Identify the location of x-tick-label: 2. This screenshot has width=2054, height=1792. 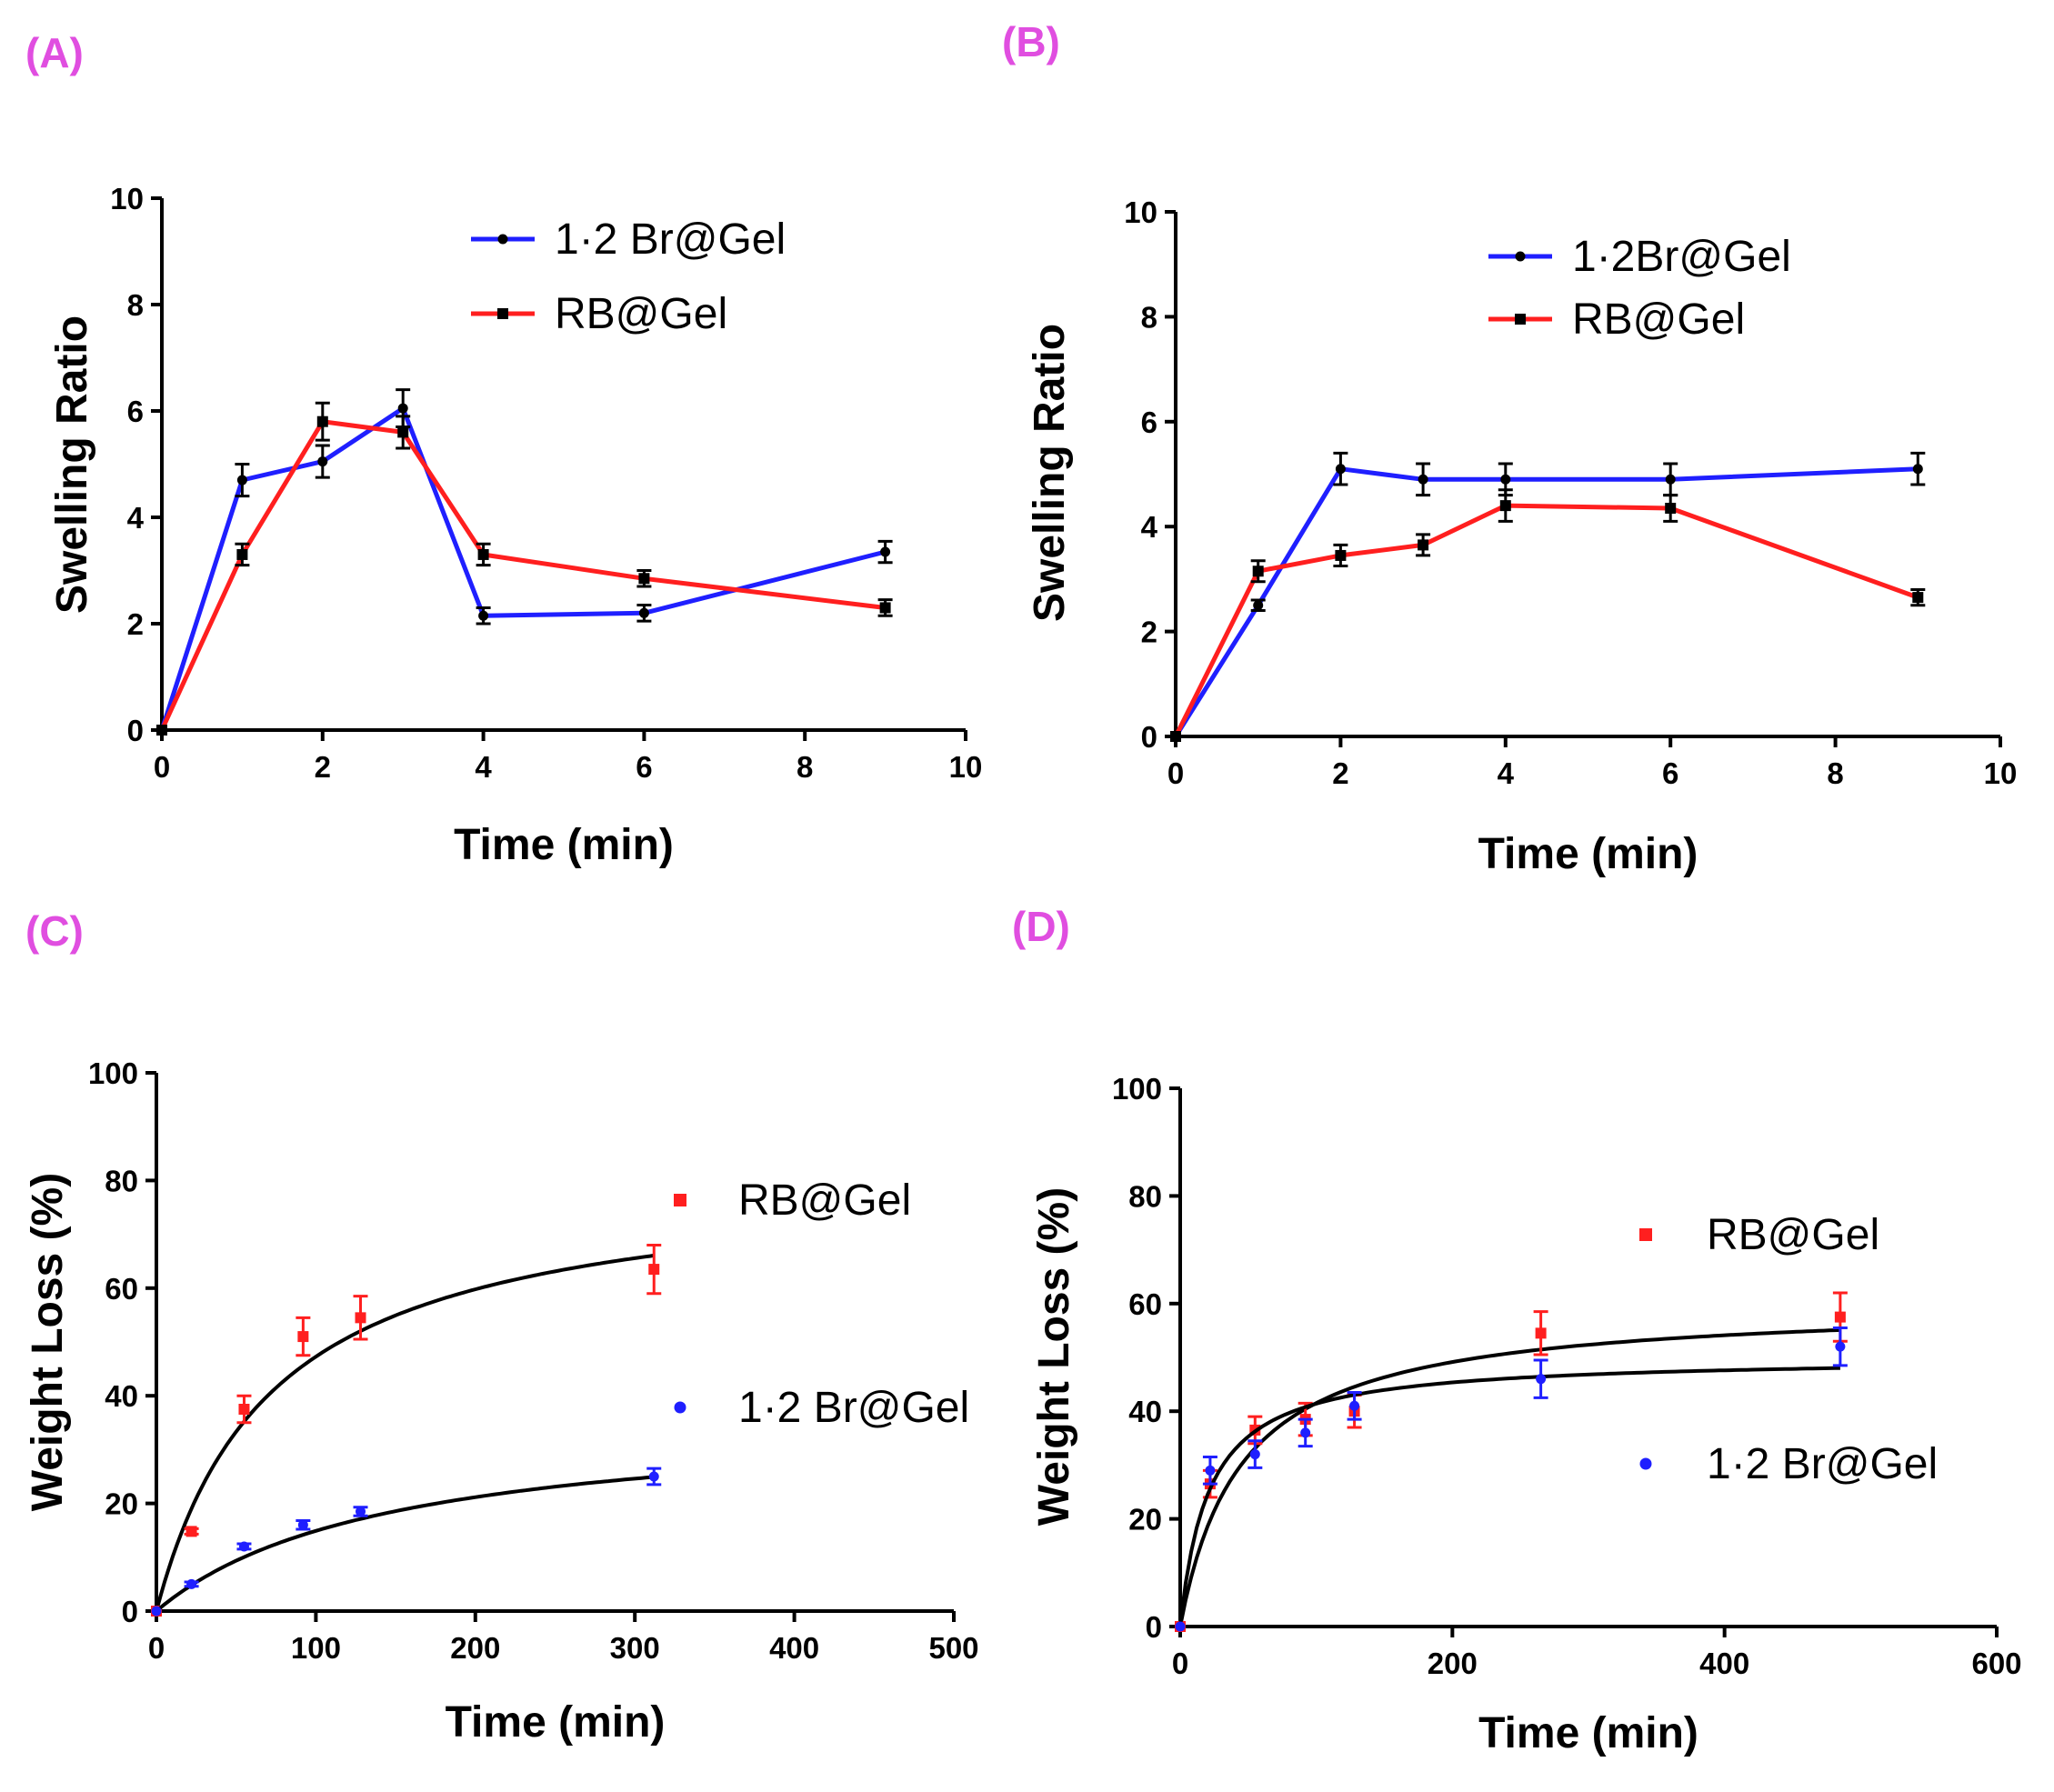
(1340, 773).